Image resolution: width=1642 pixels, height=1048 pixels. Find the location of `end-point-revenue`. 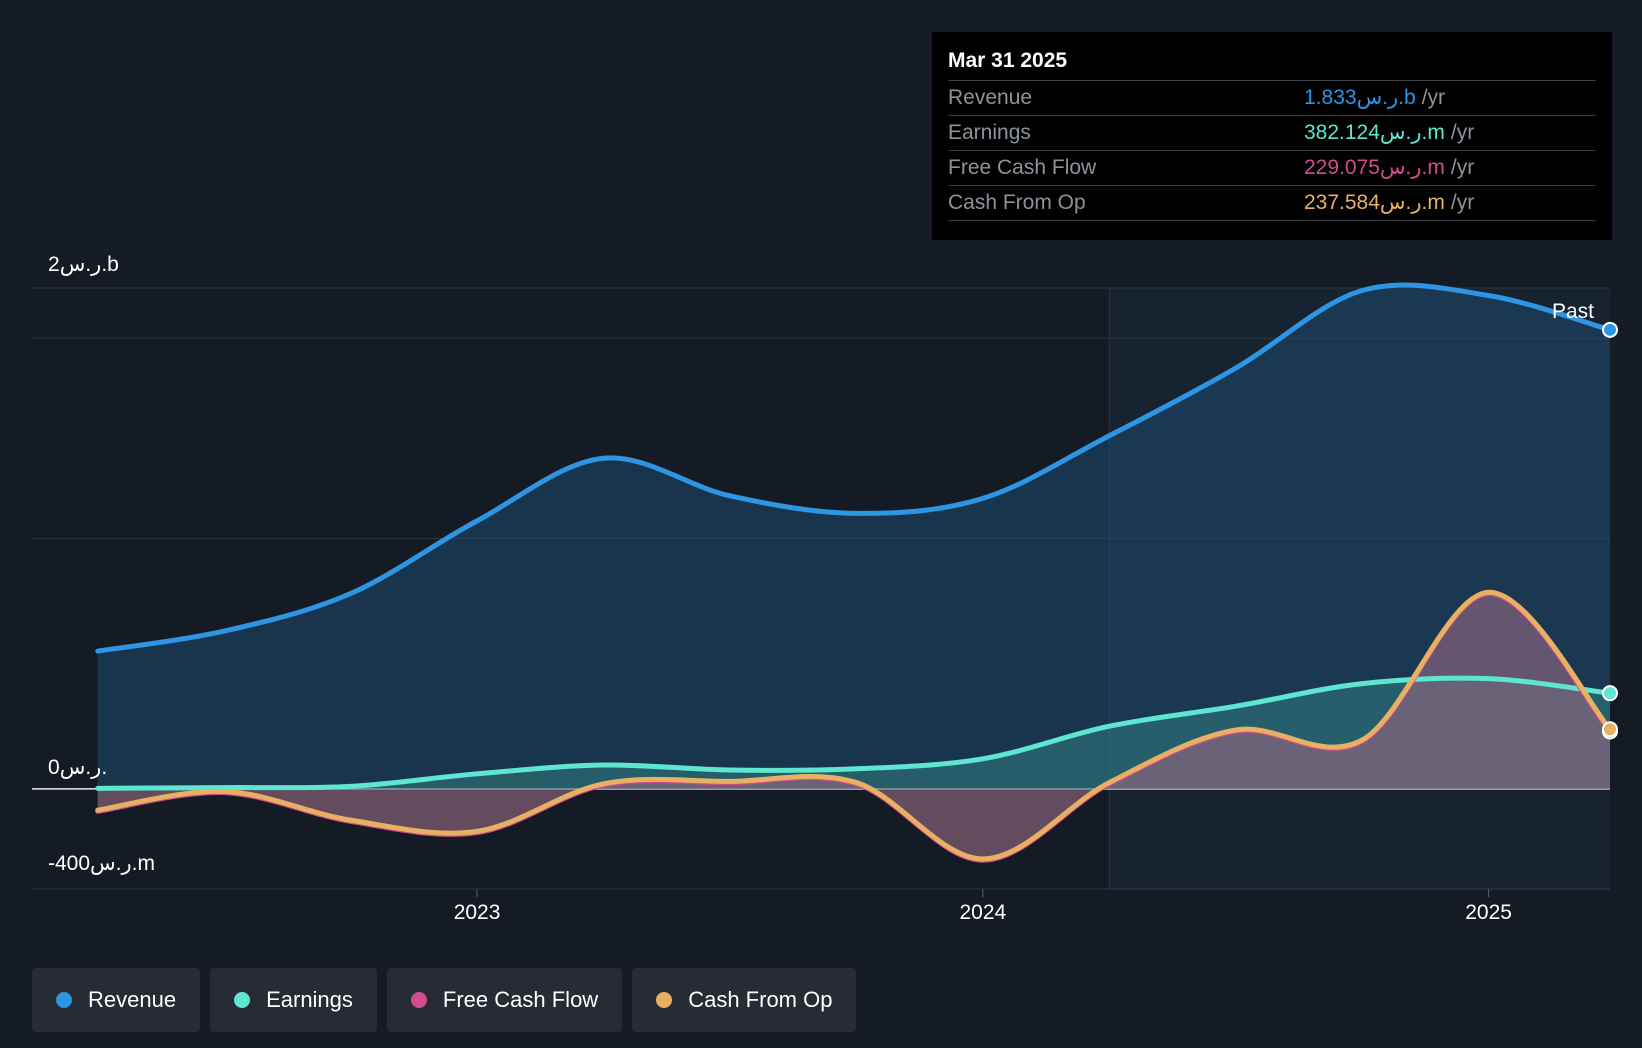

end-point-revenue is located at coordinates (1610, 329).